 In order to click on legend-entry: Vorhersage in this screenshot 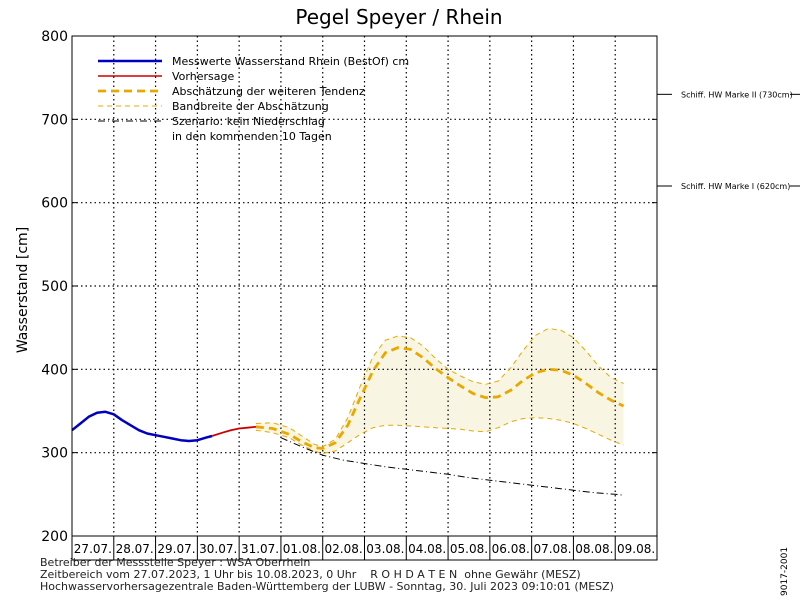, I will do `click(203, 76)`.